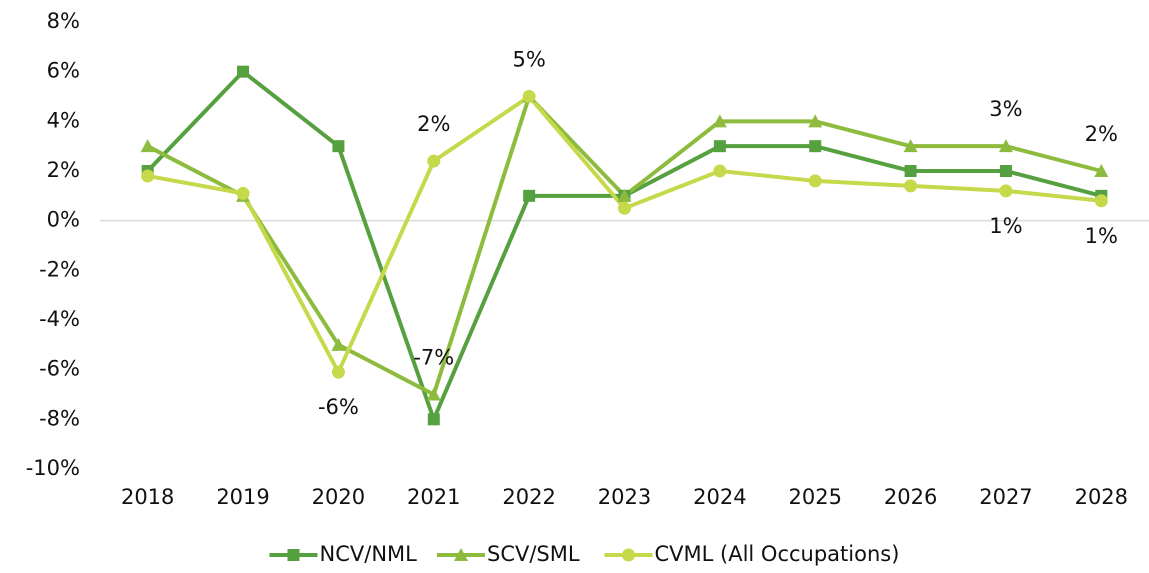  Describe the element at coordinates (63, 71) in the screenshot. I see `y-tick-label: 6%` at that location.